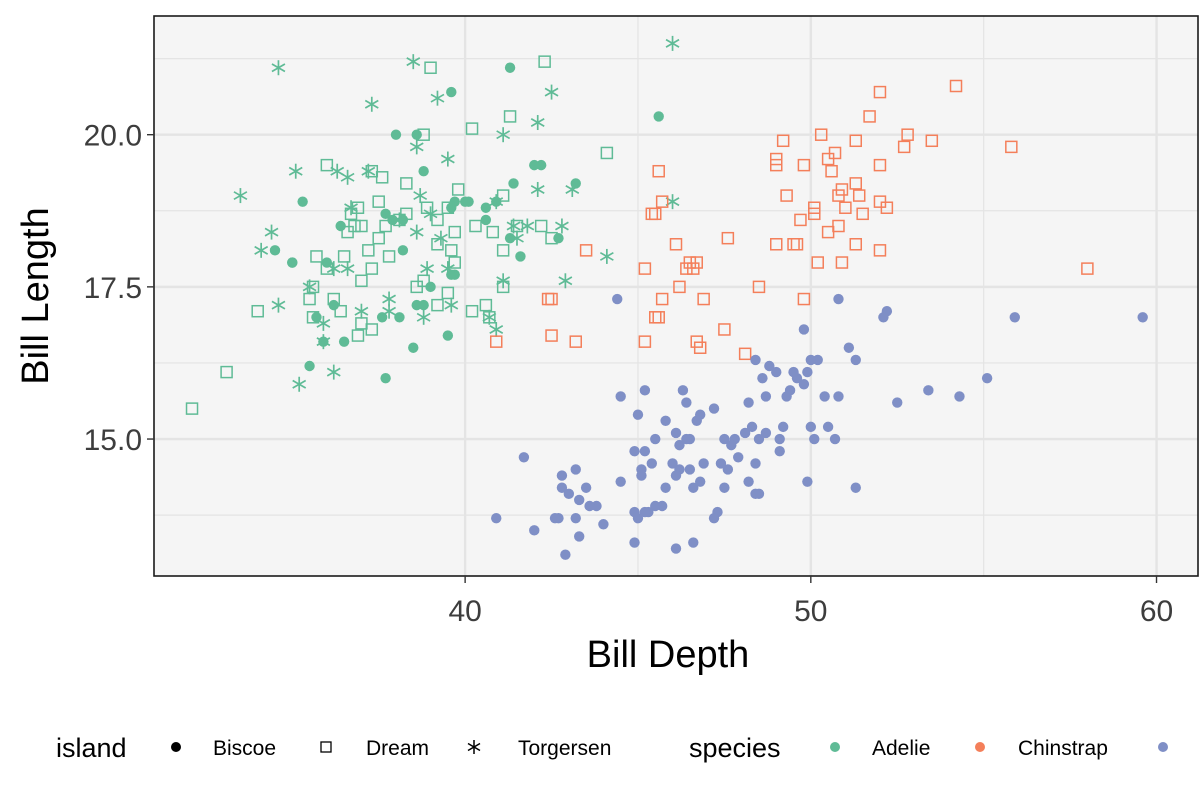 The height and width of the screenshot is (800, 1200). Describe the element at coordinates (735, 748) in the screenshot. I see `legend-color-title: species` at that location.